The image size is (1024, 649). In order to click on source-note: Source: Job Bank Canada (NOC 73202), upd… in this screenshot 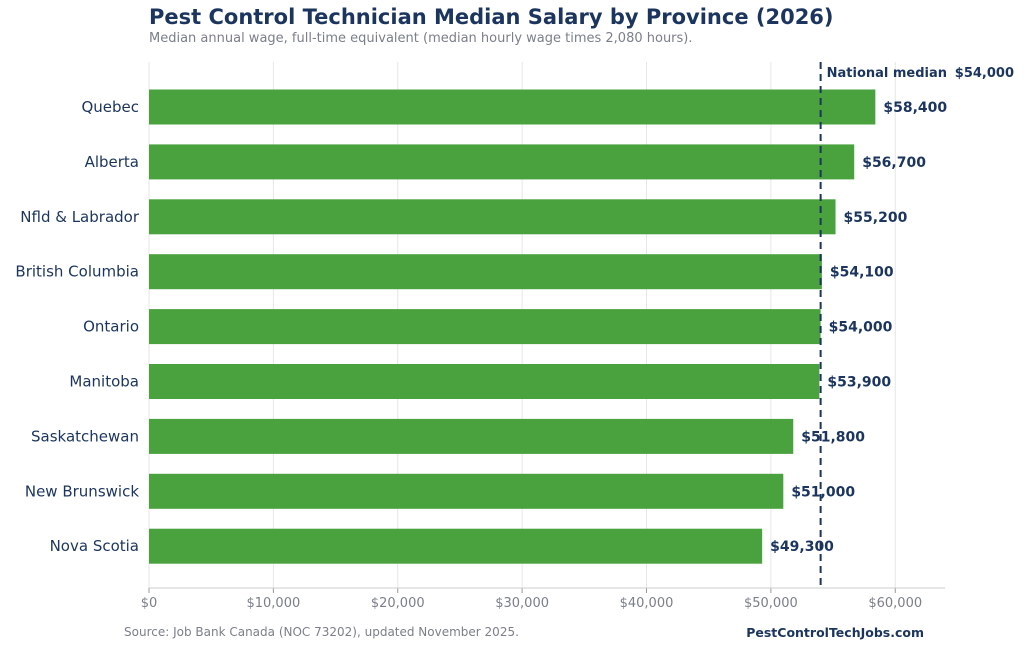, I will do `click(321, 632)`.